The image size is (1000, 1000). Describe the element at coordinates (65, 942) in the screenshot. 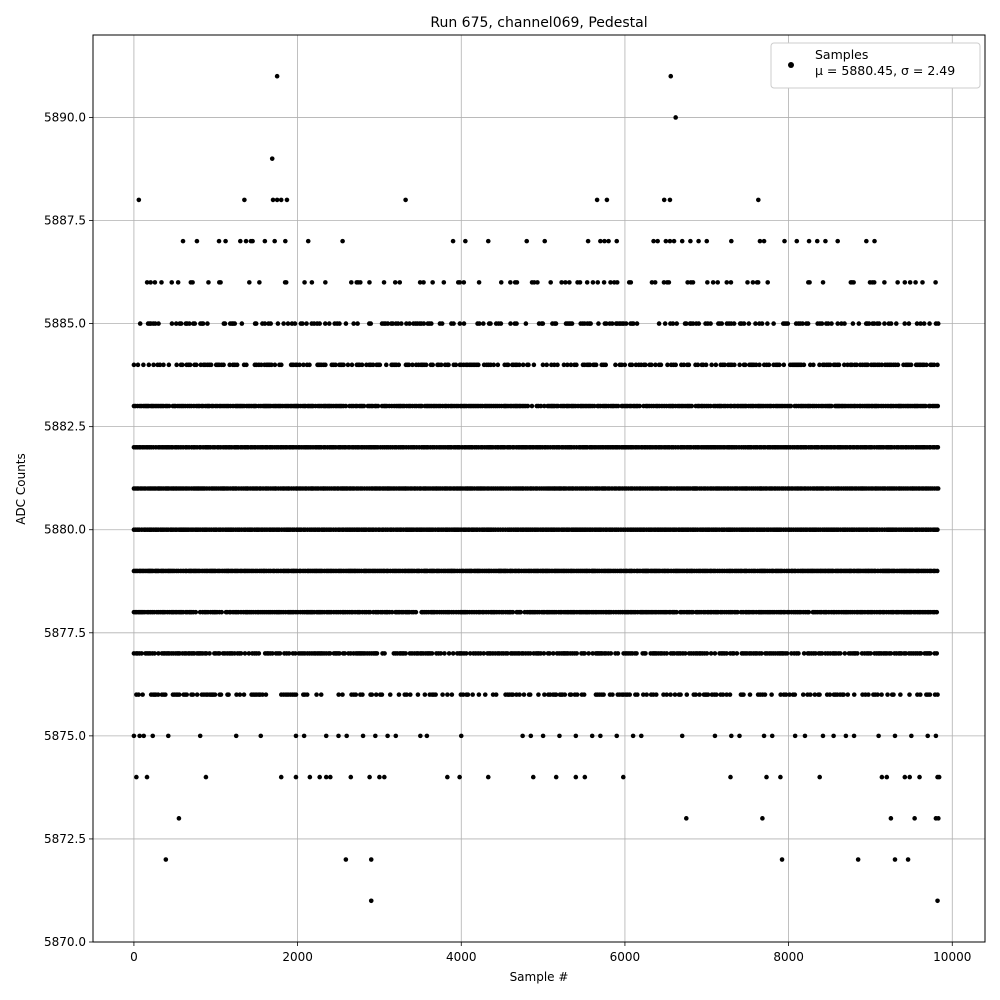

I see `y-tick-label: 5870.0` at that location.